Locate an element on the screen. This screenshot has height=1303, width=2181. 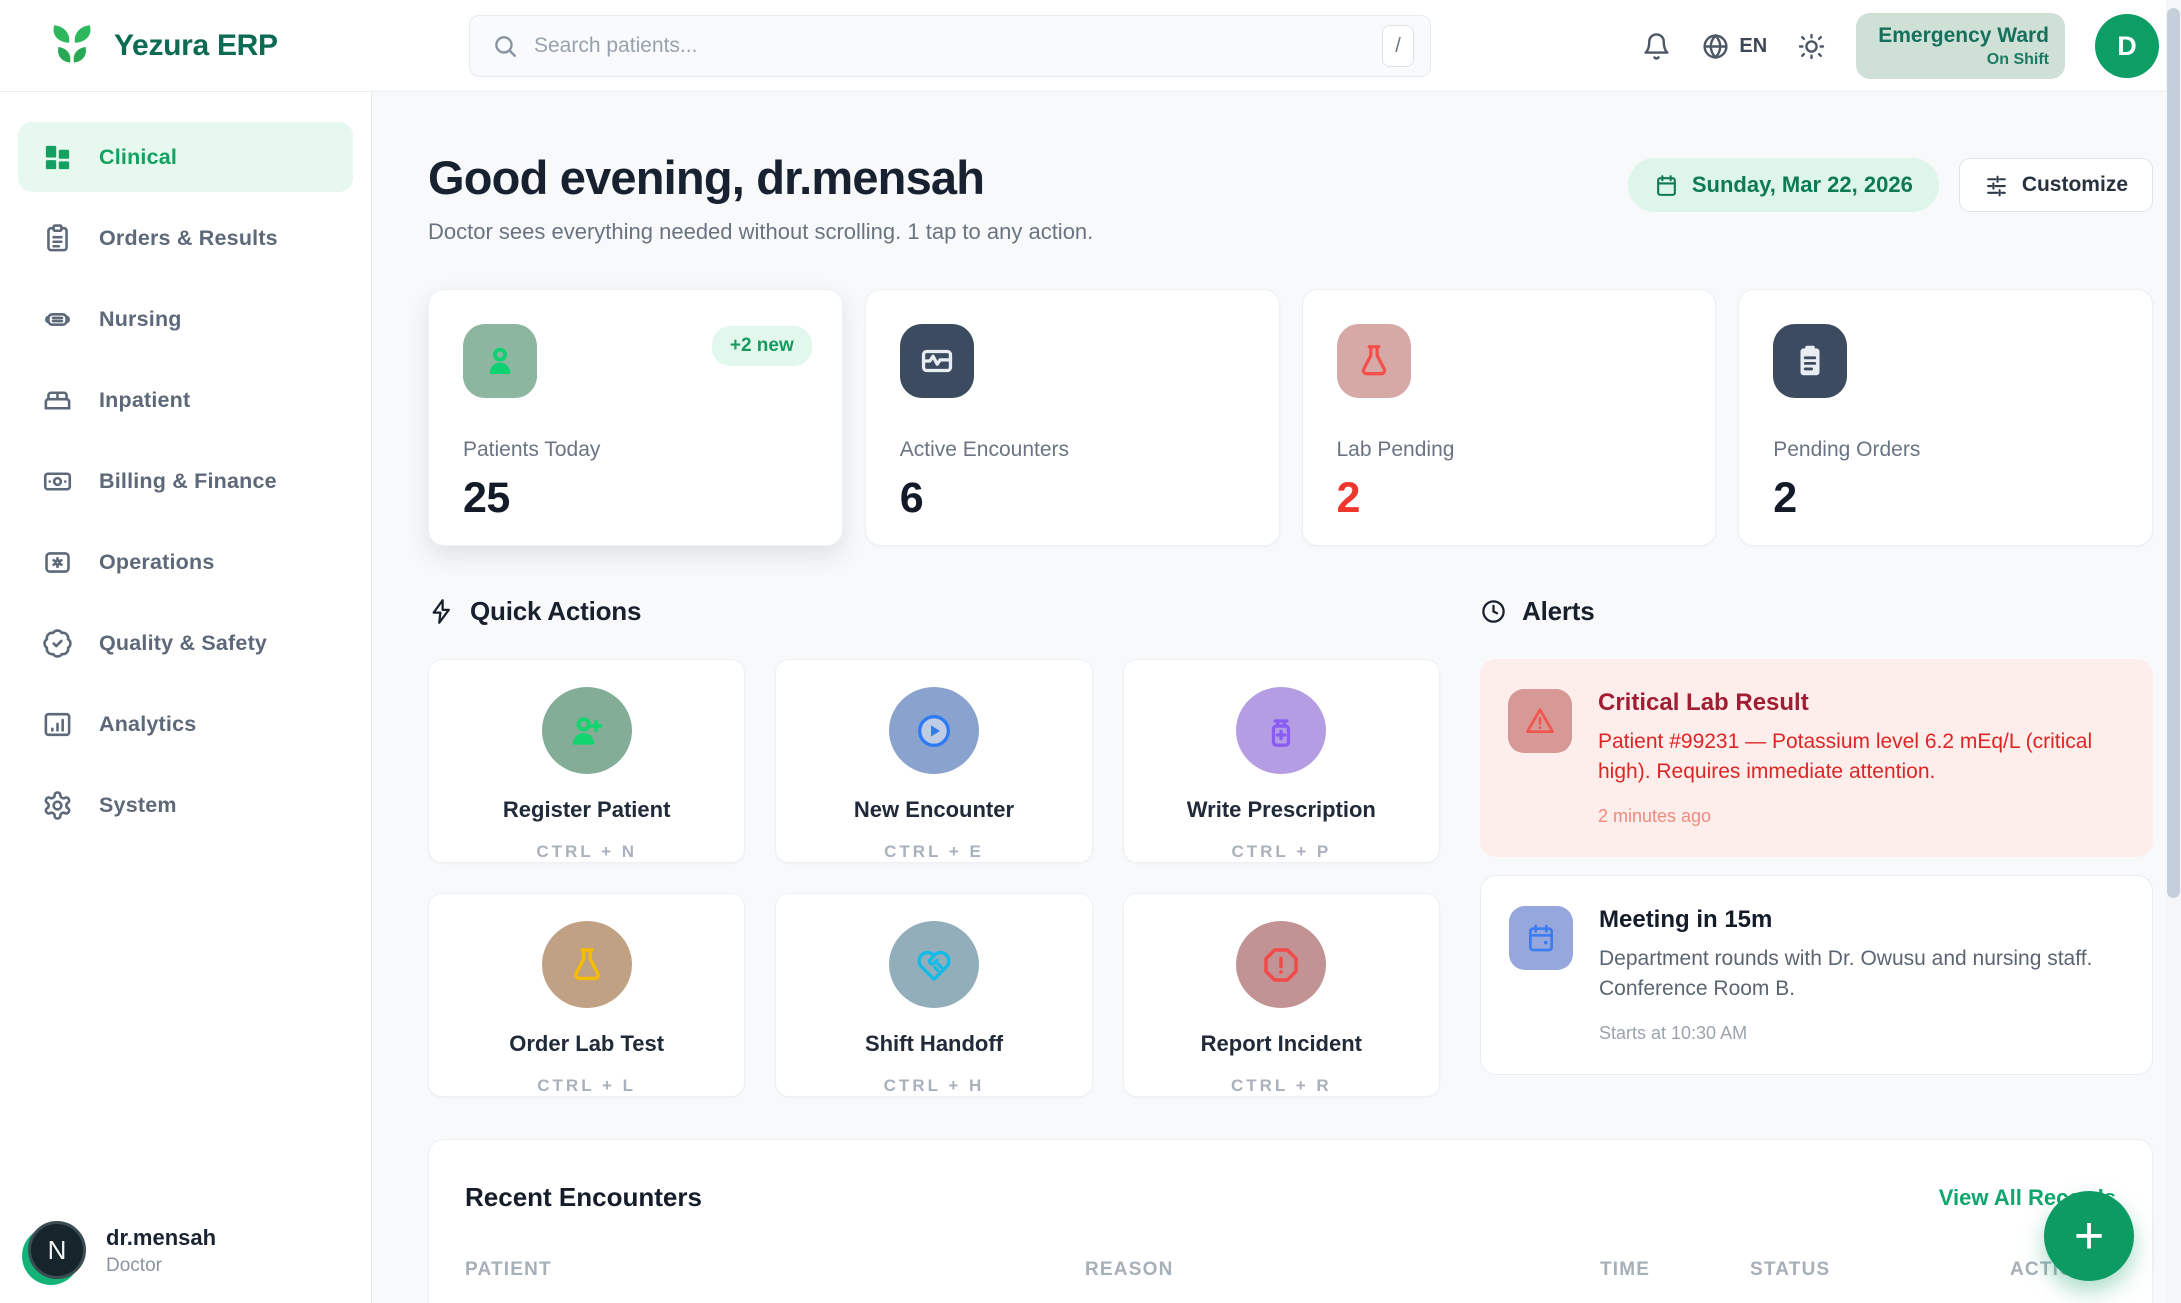
alert-timestamp: 2 minutes ago is located at coordinates (1655, 815).